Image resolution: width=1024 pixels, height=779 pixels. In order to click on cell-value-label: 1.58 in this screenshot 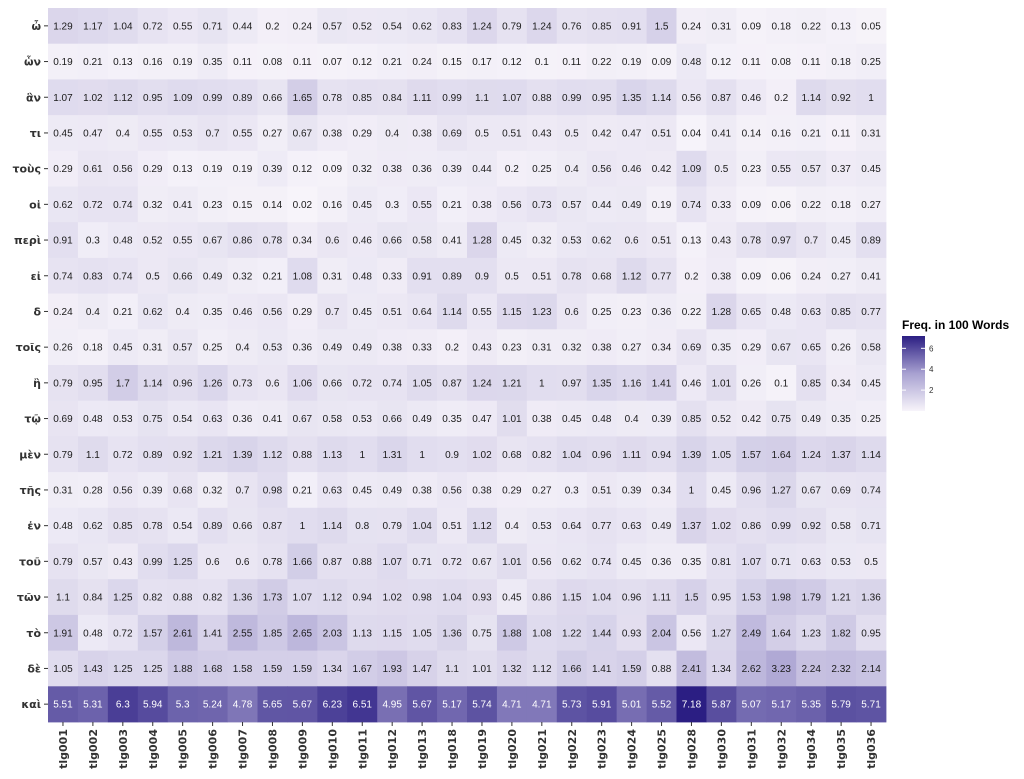, I will do `click(243, 669)`.